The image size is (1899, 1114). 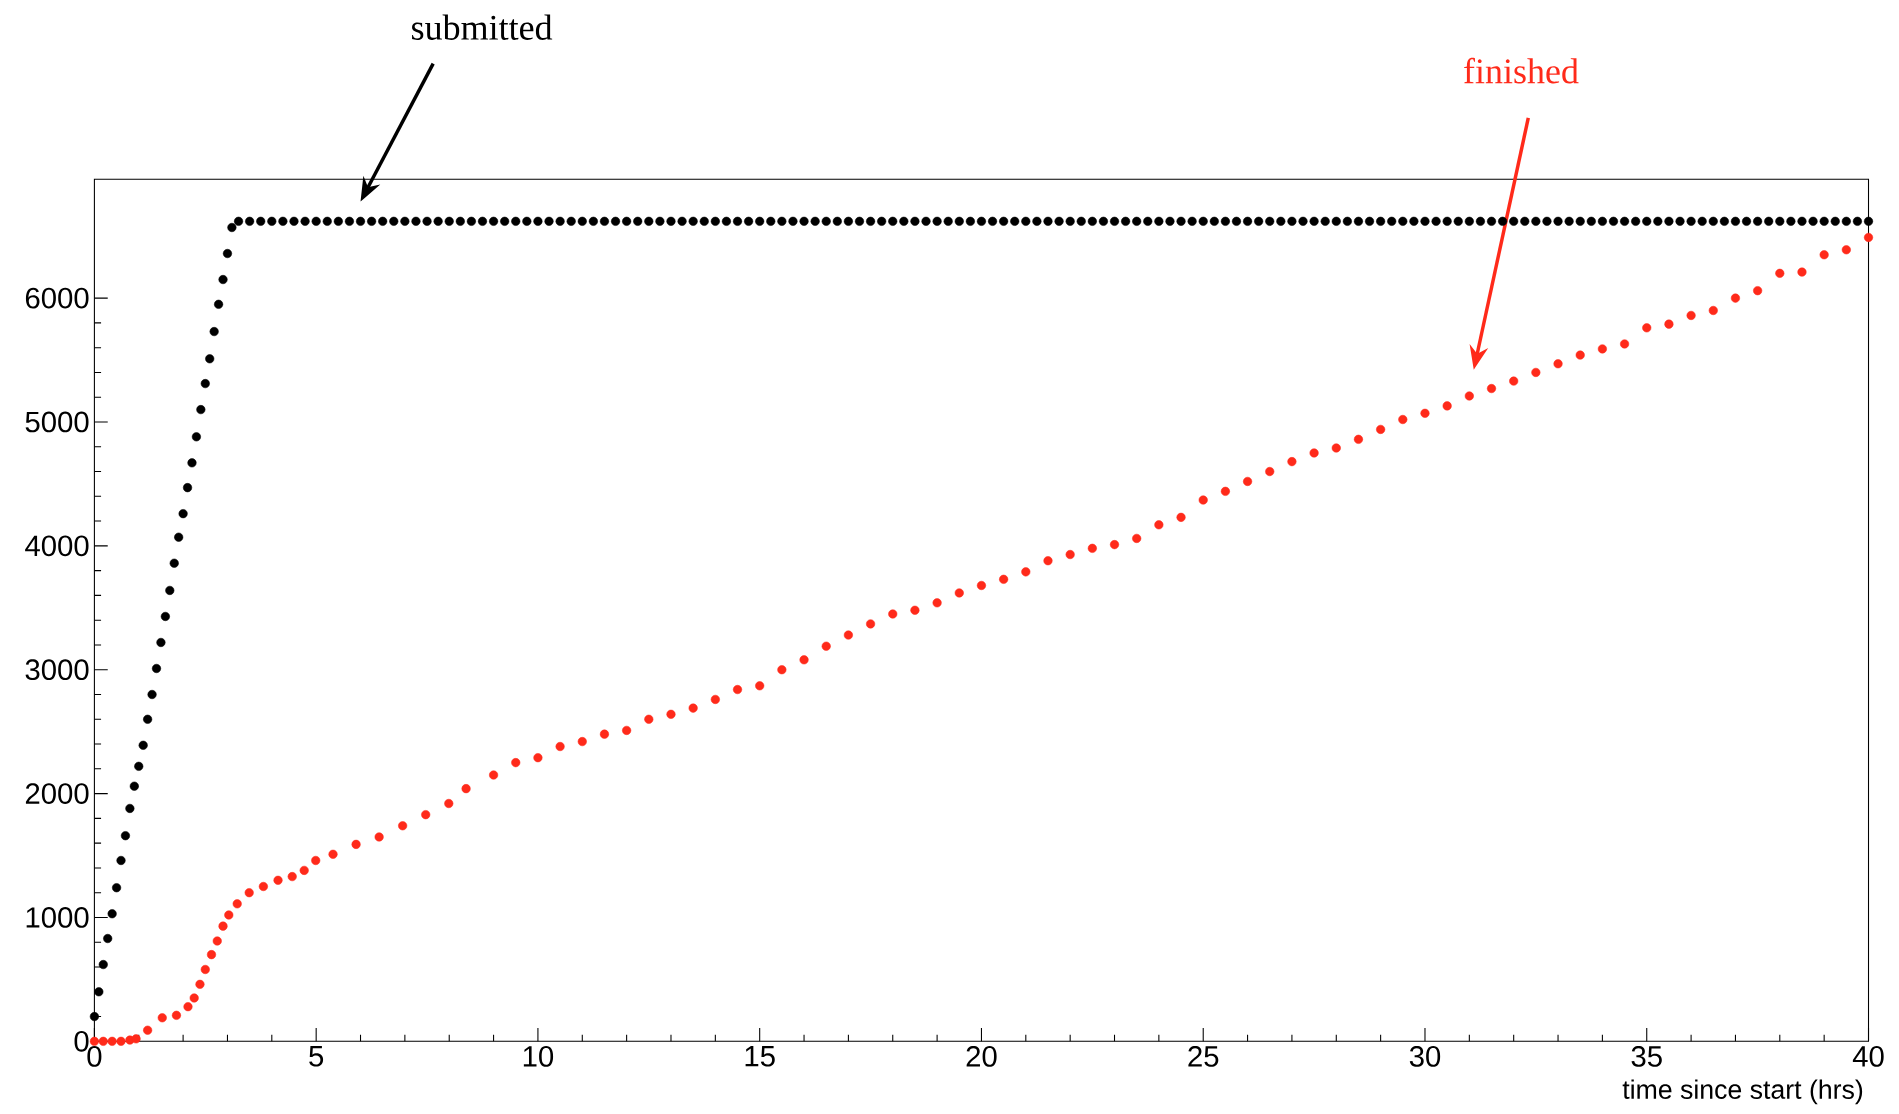 I want to click on text: submitted, so click(x=482, y=27).